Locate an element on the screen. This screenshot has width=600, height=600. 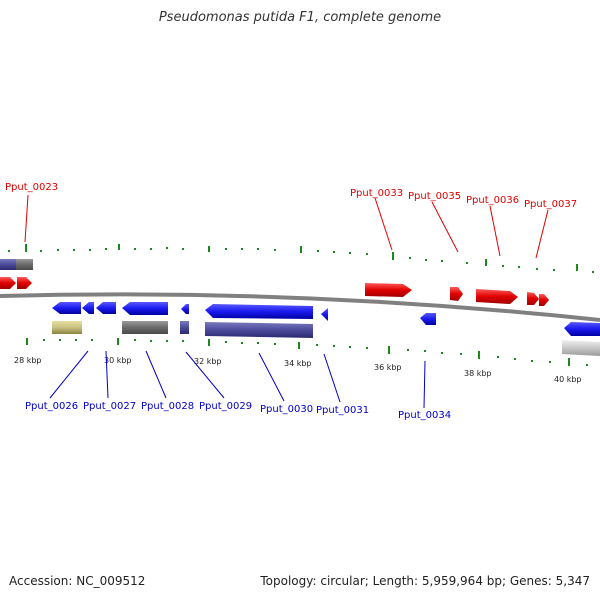
genome-backbone is located at coordinates (300, 307).